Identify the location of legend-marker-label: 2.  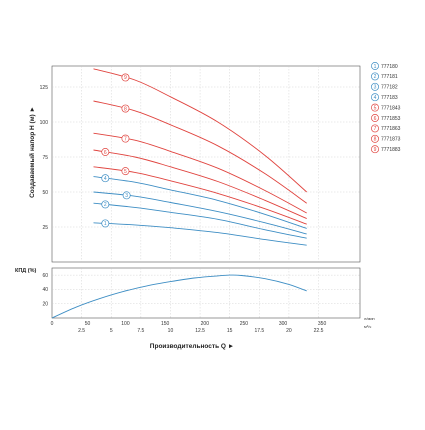
(375, 77).